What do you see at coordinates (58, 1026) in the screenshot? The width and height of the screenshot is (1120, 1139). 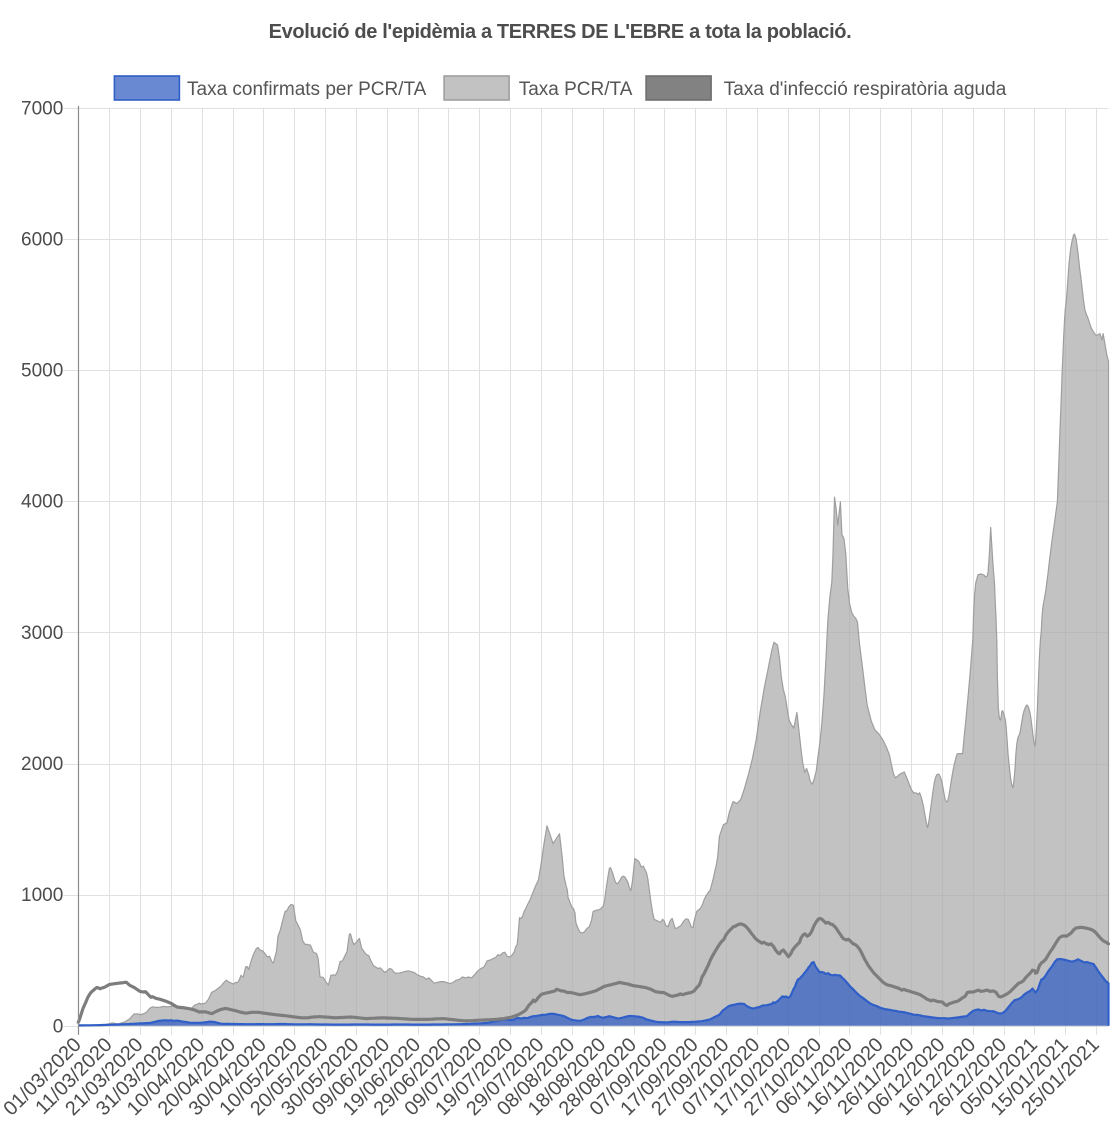 I see `svg-text: 0` at bounding box center [58, 1026].